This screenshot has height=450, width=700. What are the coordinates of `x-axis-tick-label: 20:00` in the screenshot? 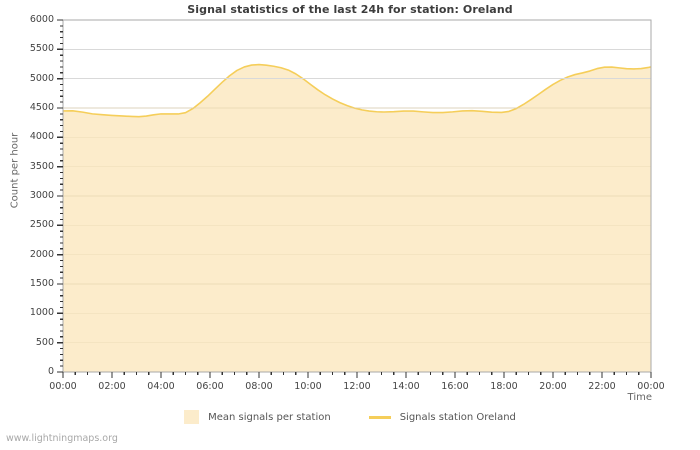 It's located at (553, 386).